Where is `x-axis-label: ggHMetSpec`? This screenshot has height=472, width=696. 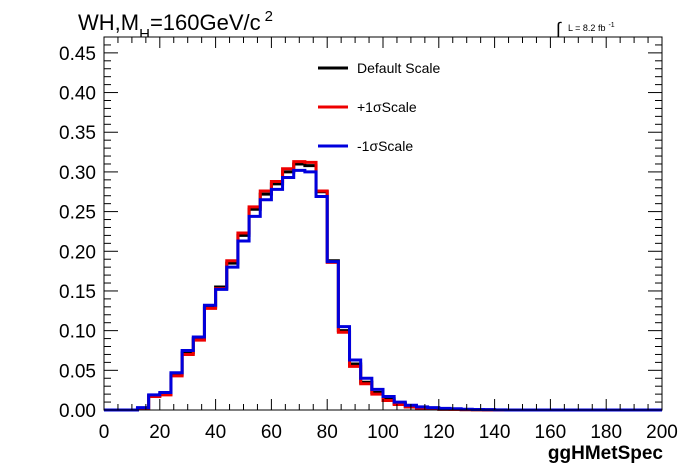 x-axis-label: ggHMetSpec is located at coordinates (606, 453).